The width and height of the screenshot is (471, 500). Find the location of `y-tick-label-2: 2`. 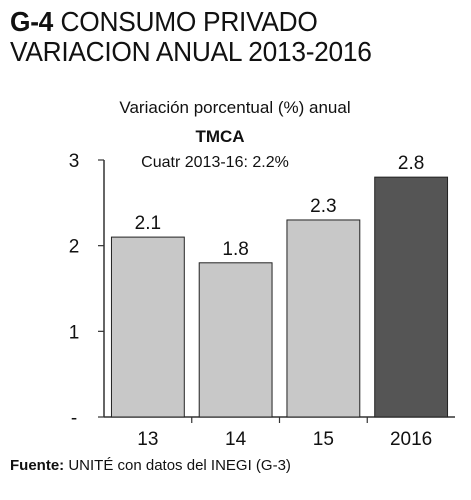

y-tick-label-2: 2 is located at coordinates (74, 247).